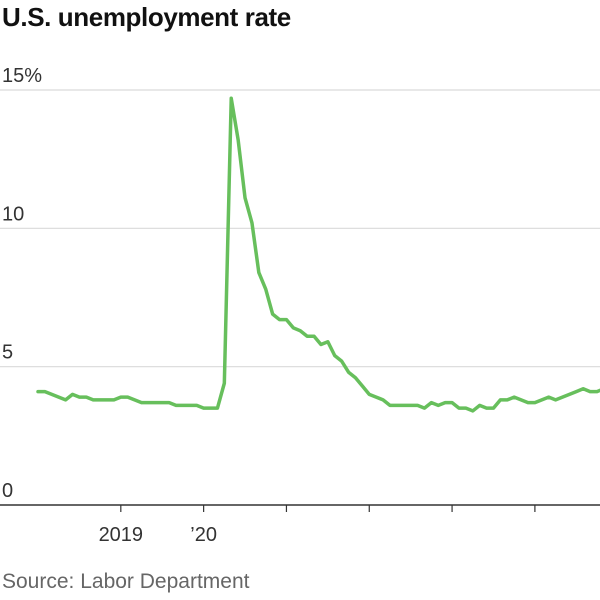 The image size is (600, 600). What do you see at coordinates (7, 491) in the screenshot?
I see `y-tick-label: 0` at bounding box center [7, 491].